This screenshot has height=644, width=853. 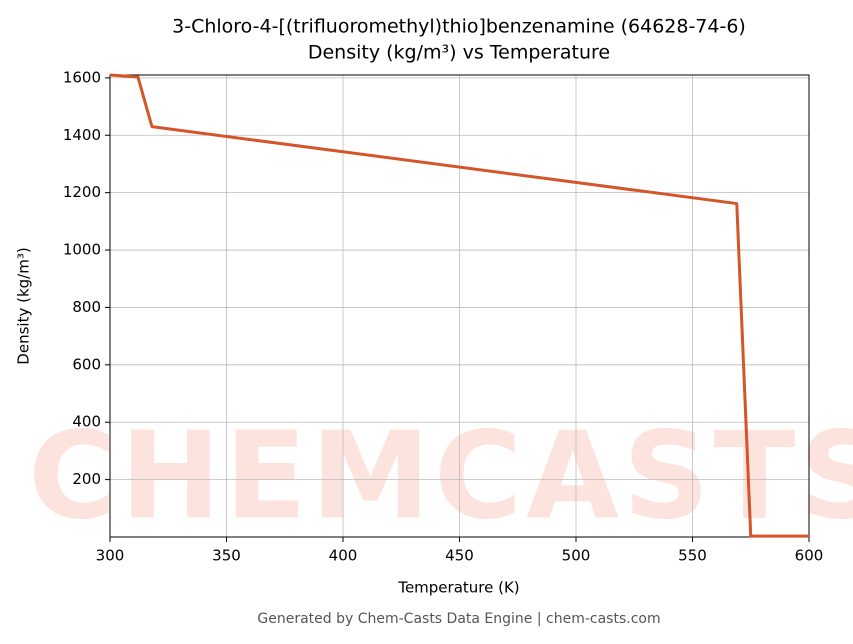 I want to click on x-axis-label: Temperature (K), so click(x=458, y=588).